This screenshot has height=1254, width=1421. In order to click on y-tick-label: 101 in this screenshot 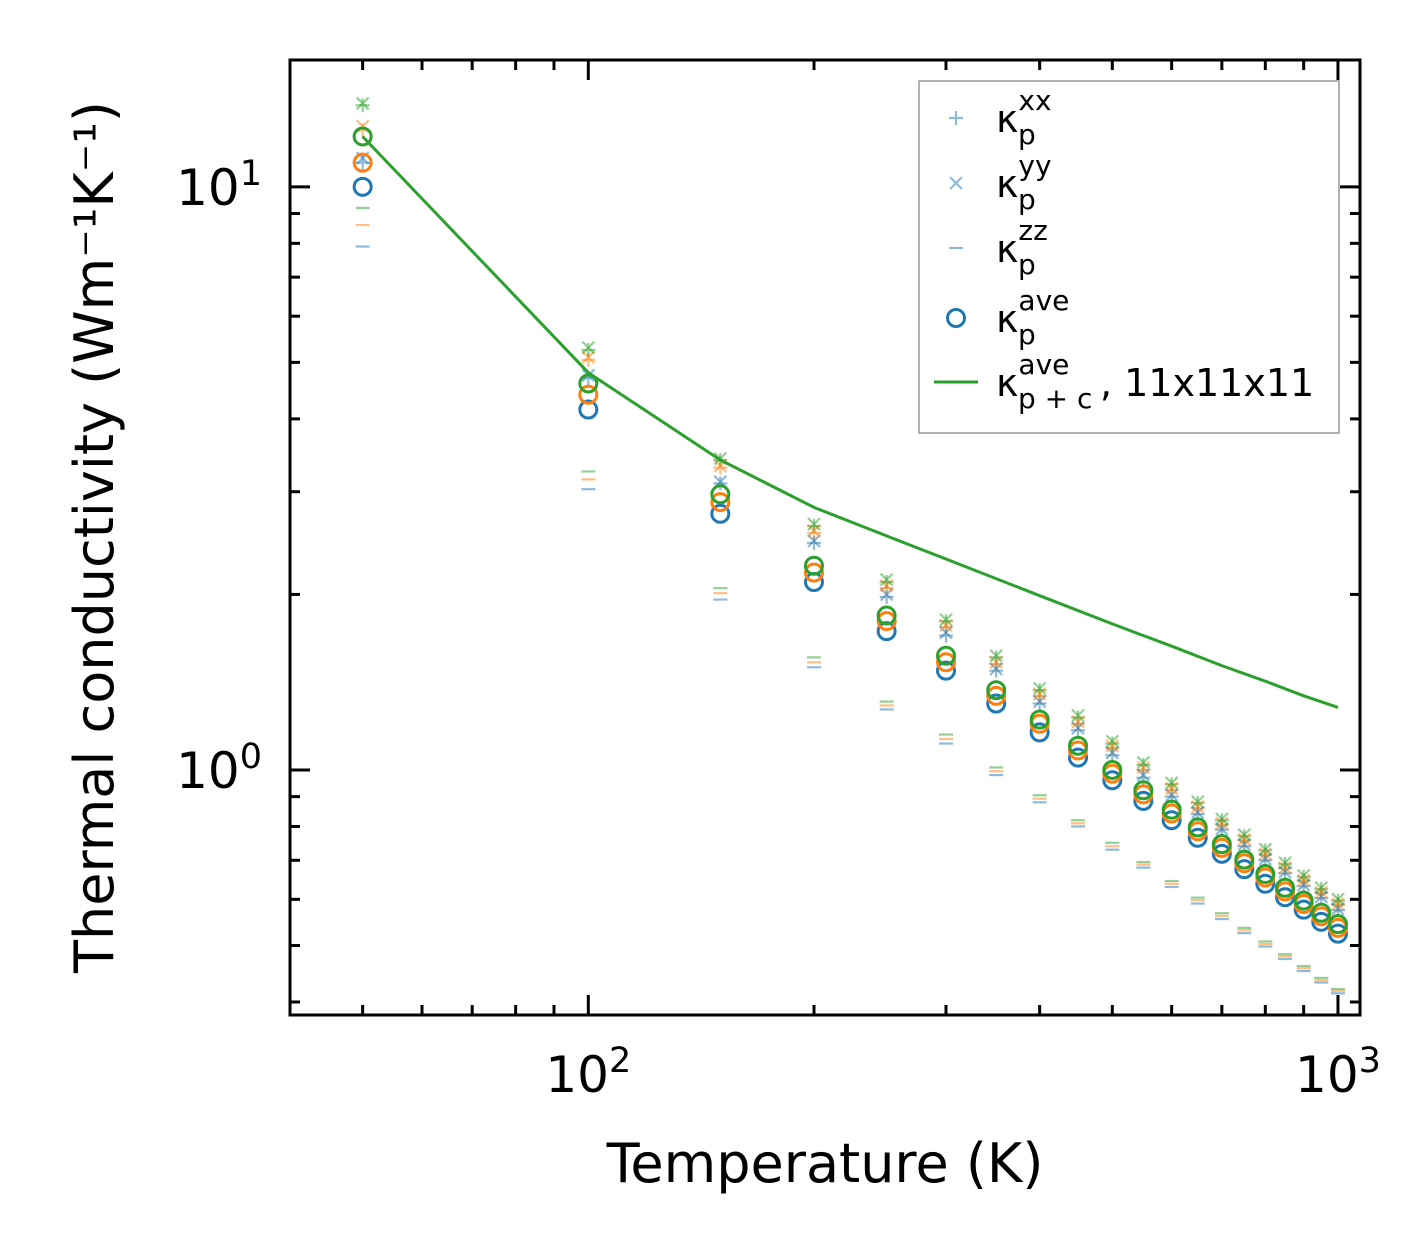, I will do `click(219, 185)`.